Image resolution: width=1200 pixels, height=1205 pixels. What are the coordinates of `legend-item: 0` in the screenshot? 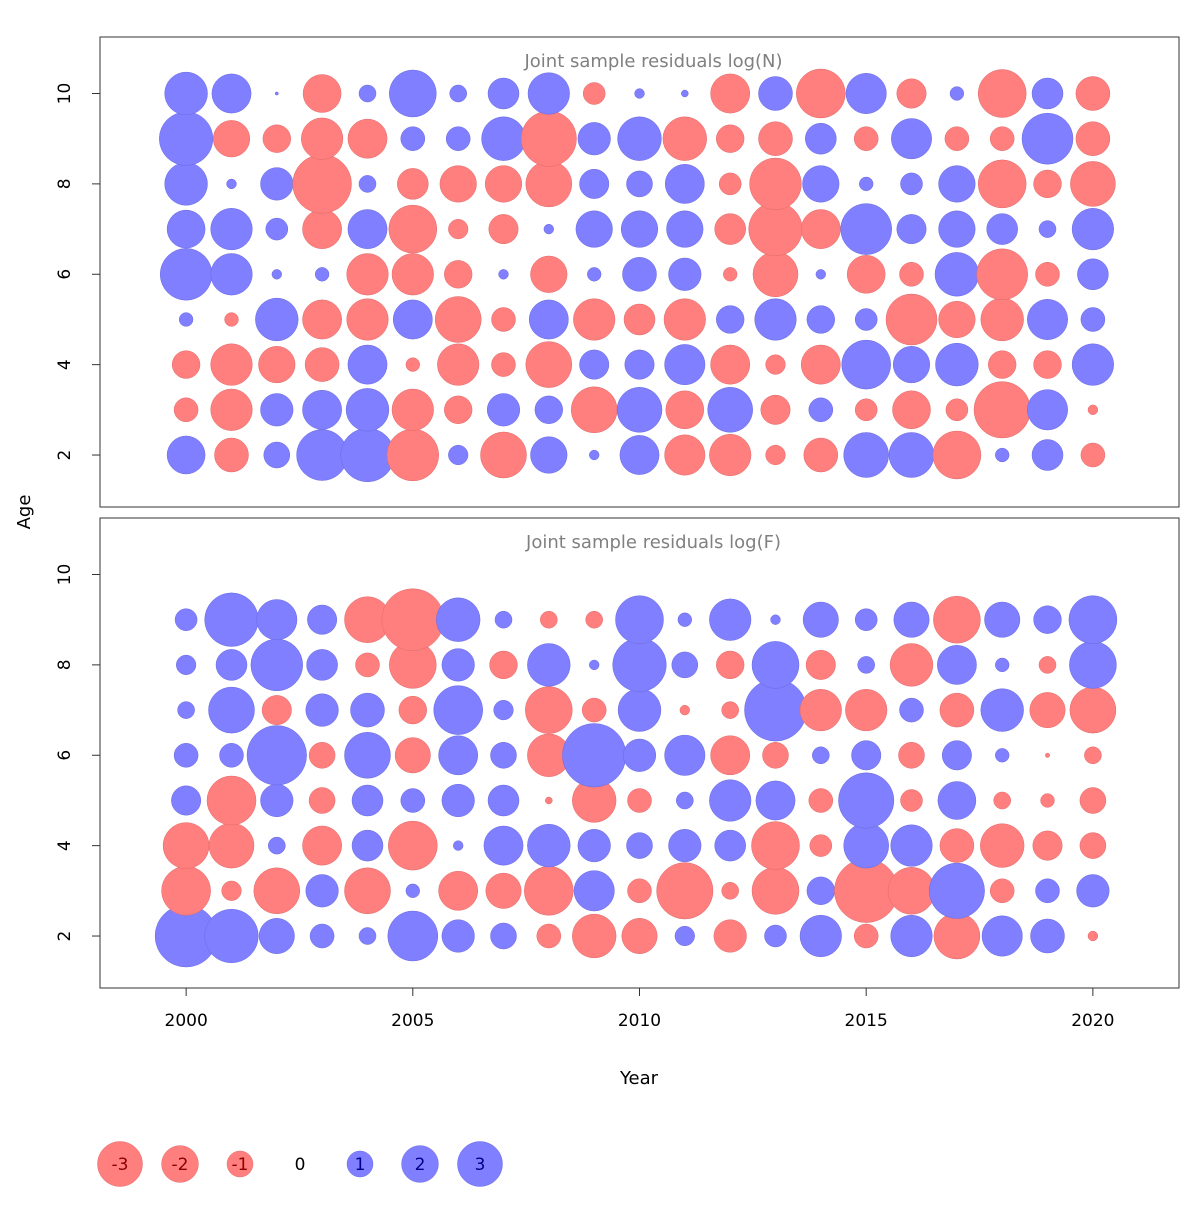 It's located at (300, 1165).